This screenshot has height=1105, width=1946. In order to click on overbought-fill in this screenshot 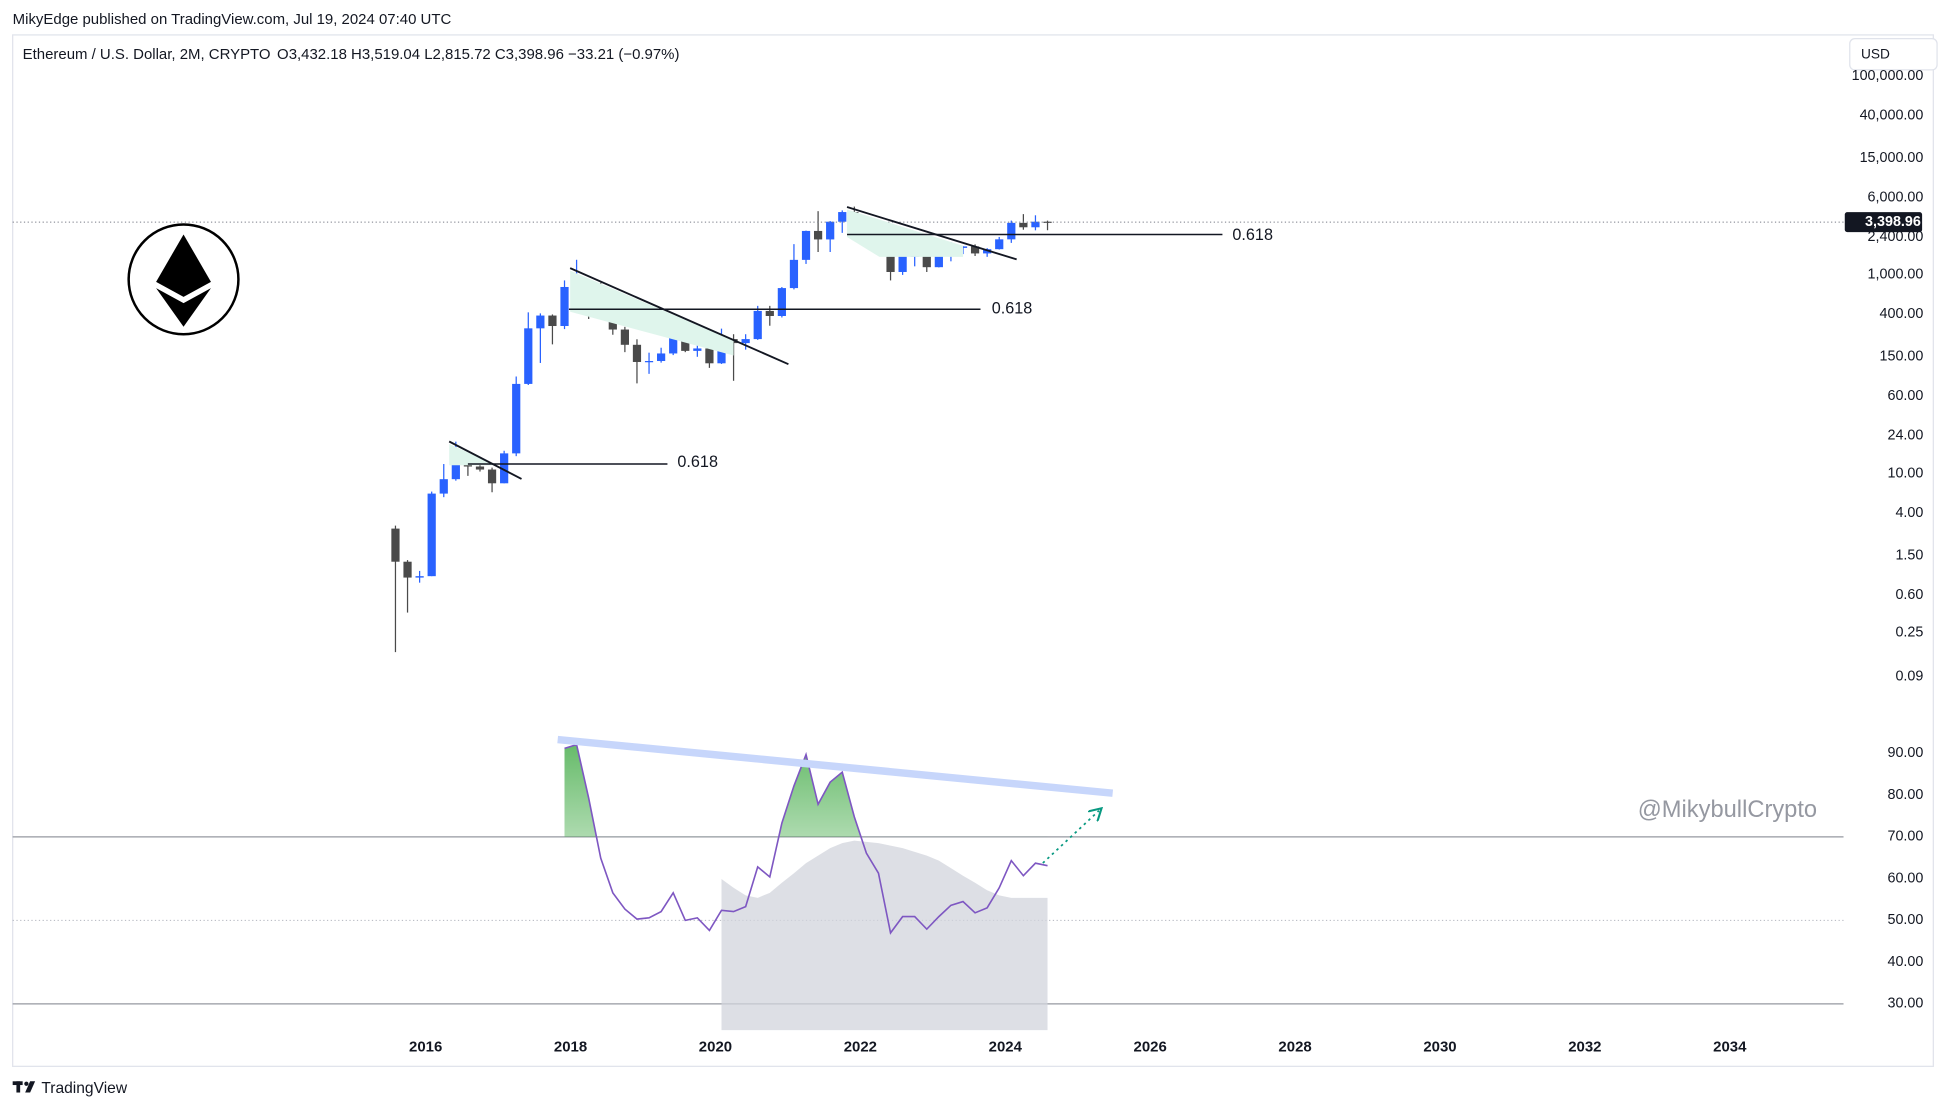, I will do `click(712, 790)`.